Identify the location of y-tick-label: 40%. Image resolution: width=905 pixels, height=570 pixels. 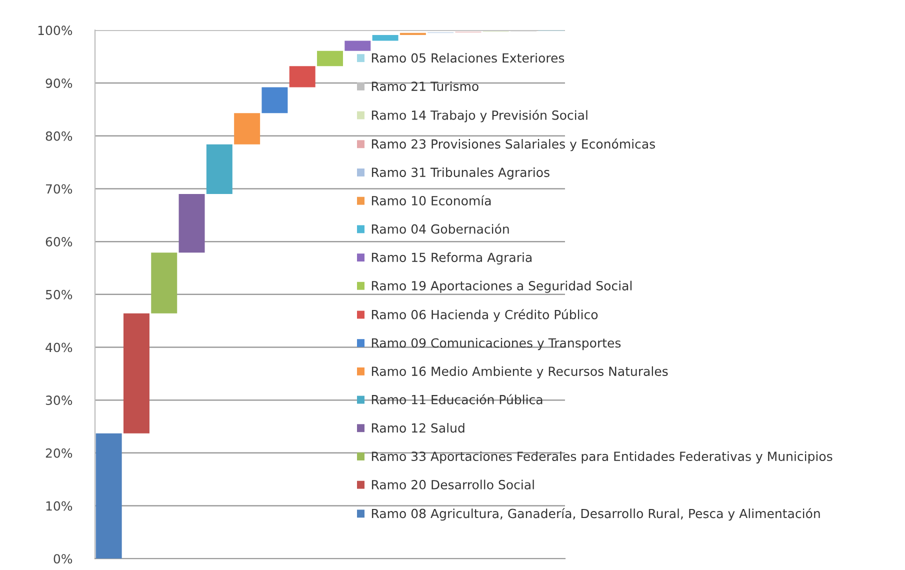
(59, 347).